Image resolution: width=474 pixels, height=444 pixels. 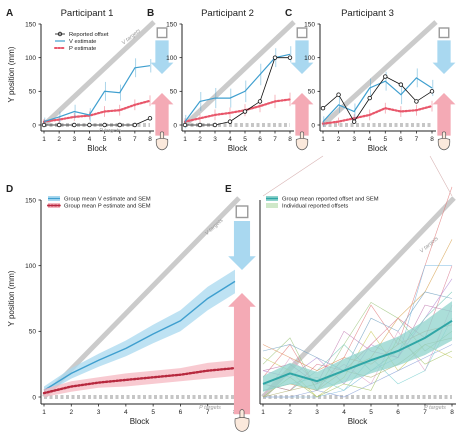 I want to click on individual-offset-line, so click(x=357, y=331).